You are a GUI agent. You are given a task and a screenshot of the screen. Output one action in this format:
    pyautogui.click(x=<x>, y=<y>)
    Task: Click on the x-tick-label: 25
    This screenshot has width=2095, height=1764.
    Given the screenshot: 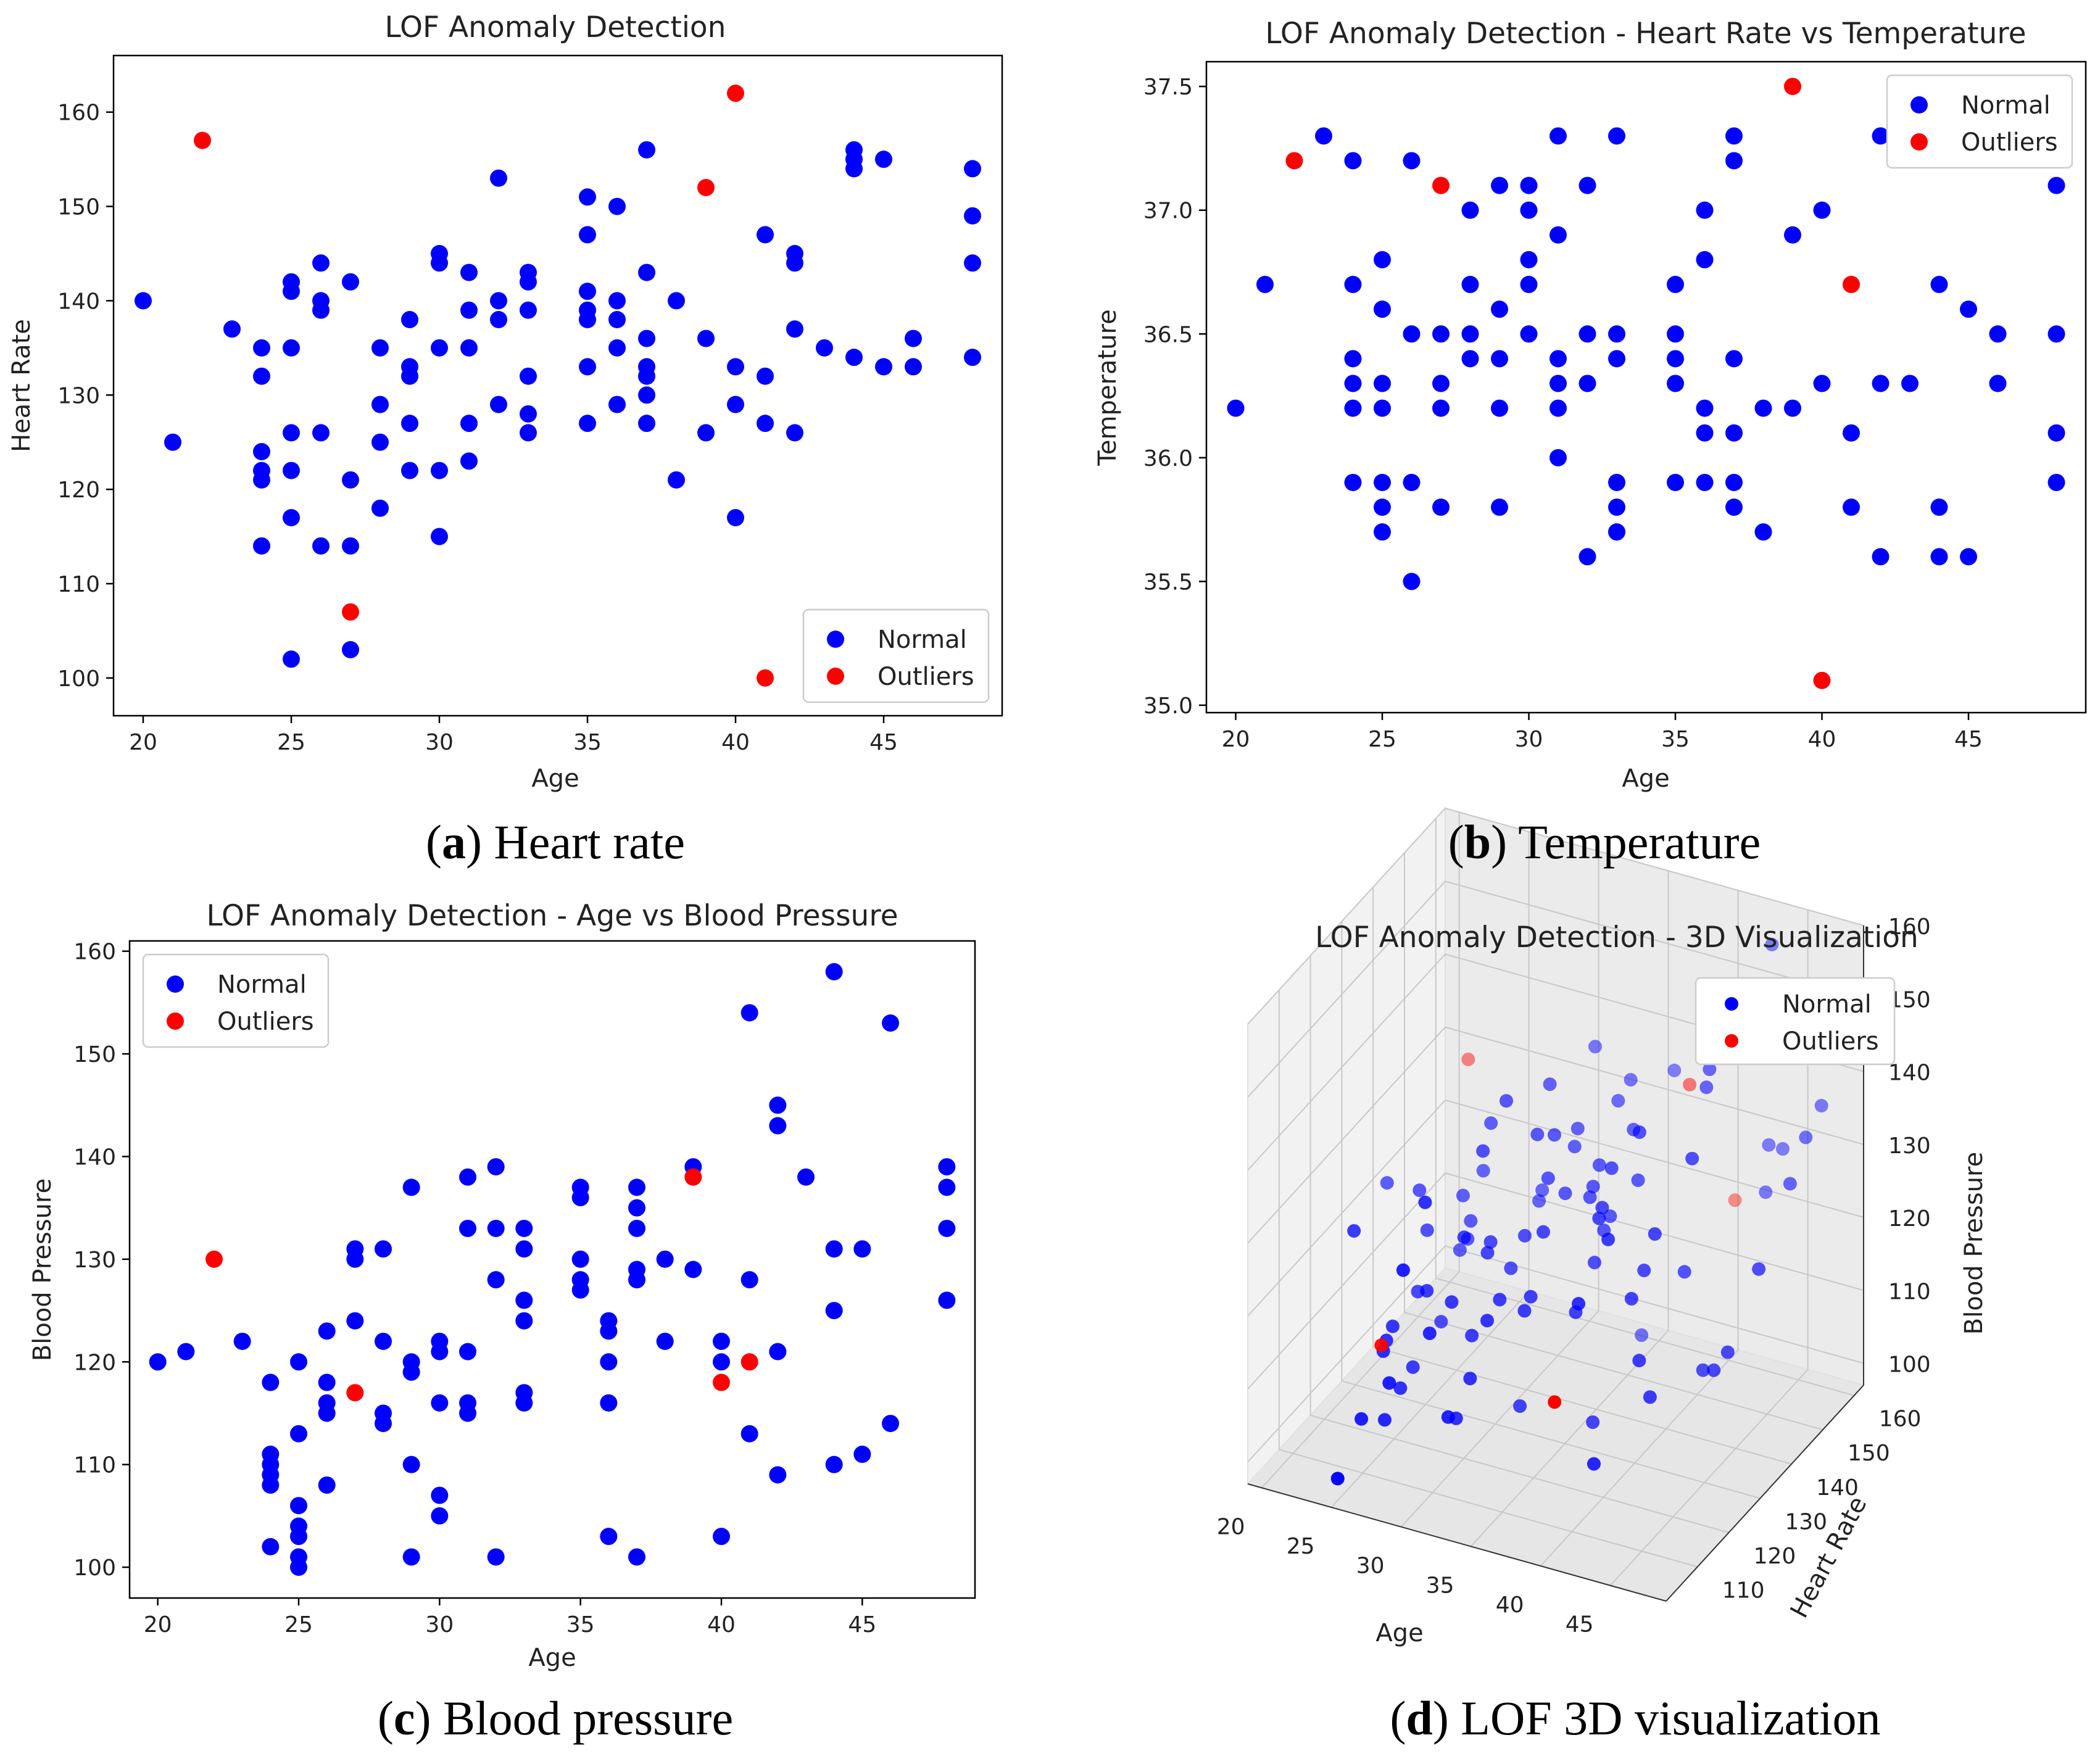 What is the action you would take?
    pyautogui.click(x=291, y=743)
    